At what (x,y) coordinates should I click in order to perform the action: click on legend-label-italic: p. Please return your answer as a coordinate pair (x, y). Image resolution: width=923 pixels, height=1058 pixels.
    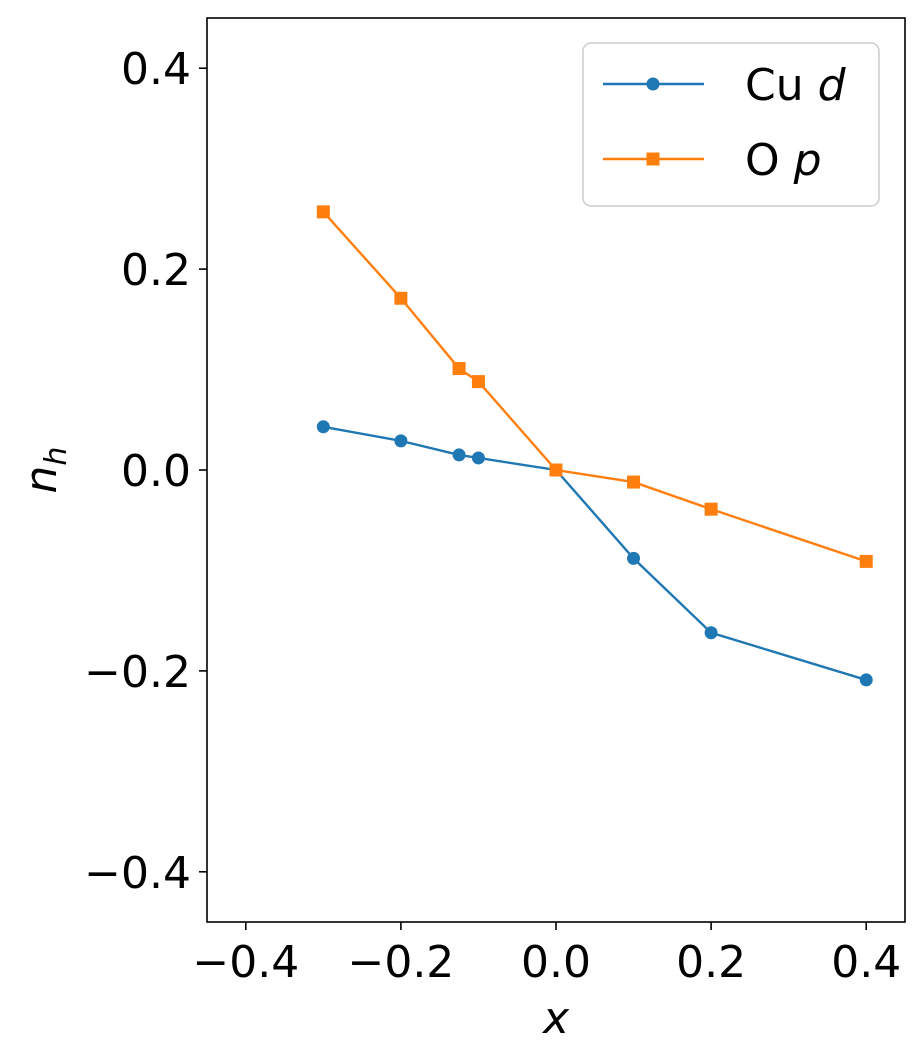
    Looking at the image, I should click on (807, 160).